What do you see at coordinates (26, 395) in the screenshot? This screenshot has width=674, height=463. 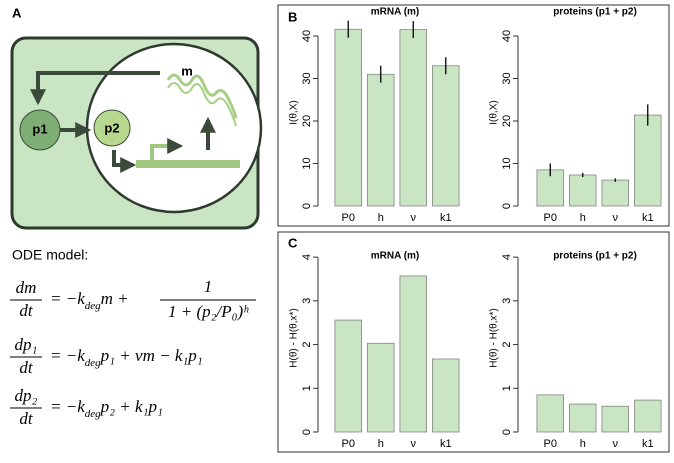 I see `eq-num: dp₂` at bounding box center [26, 395].